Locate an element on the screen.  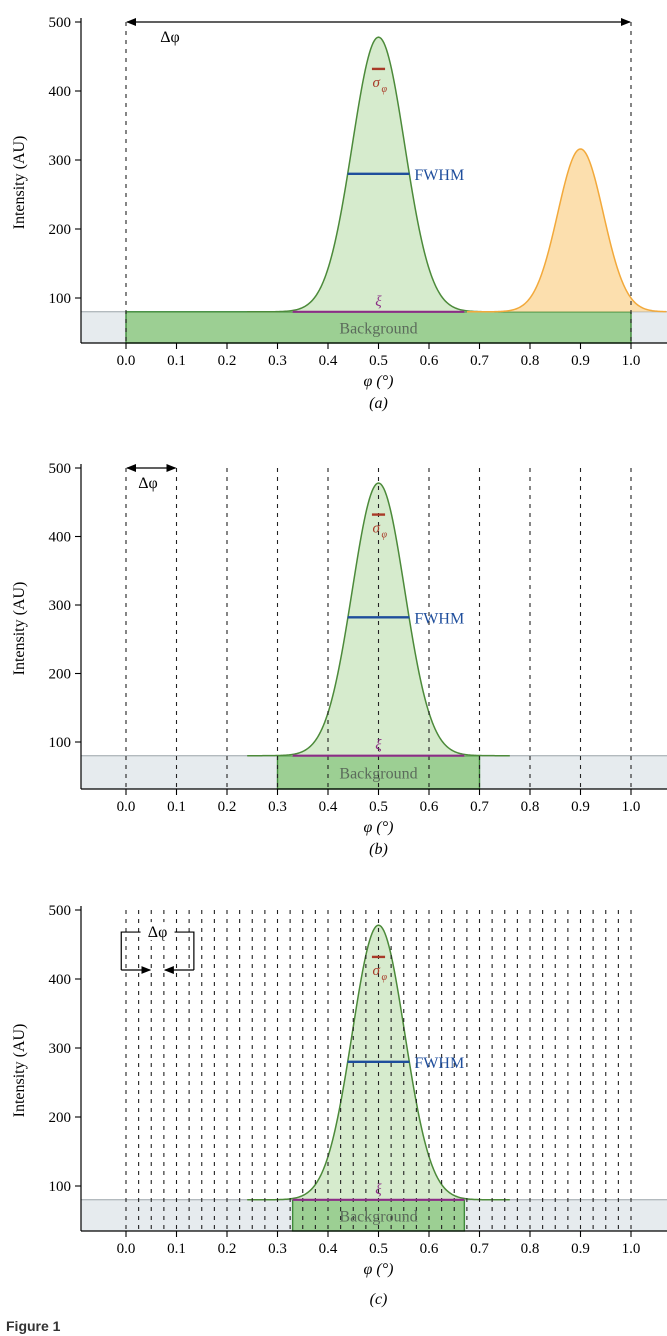
panel-label: (a) is located at coordinates (378, 403).